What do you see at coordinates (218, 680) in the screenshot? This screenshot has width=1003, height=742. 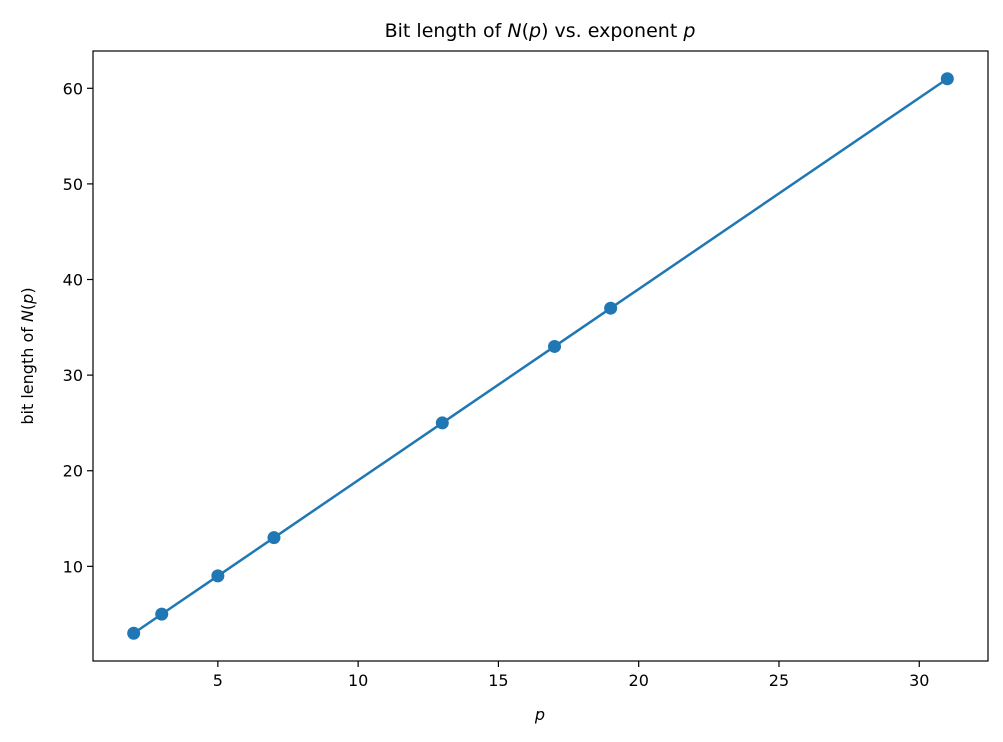 I see `x-tick-label: 5` at bounding box center [218, 680].